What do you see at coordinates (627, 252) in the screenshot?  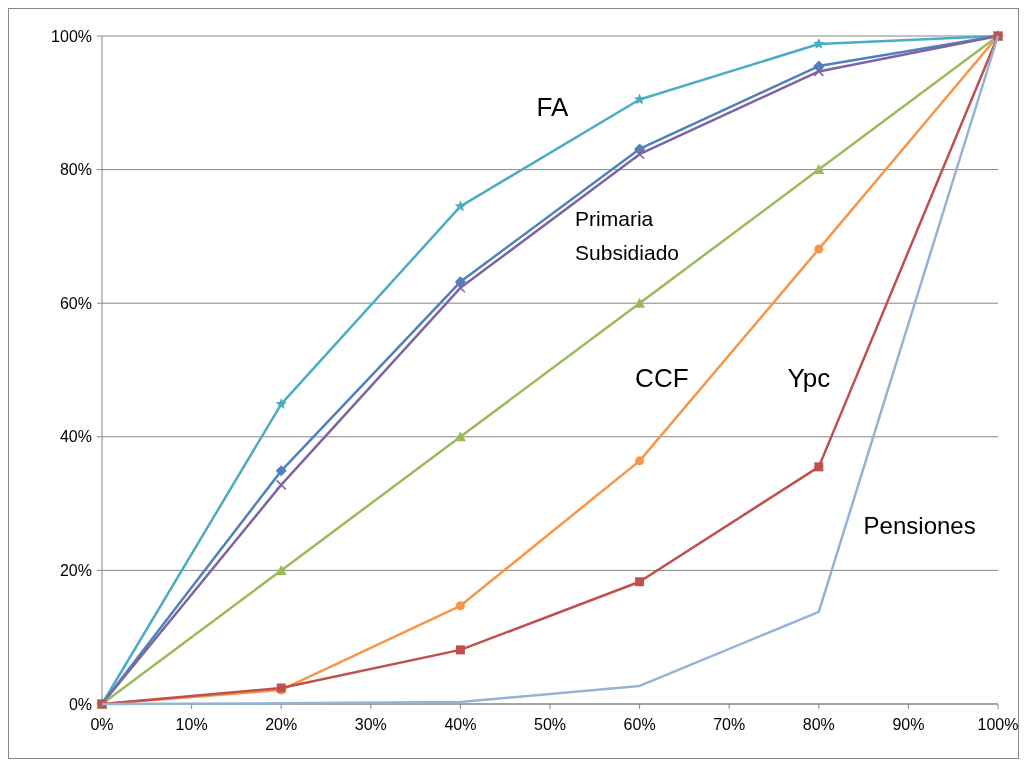 I see `series-label: Subsidiado` at bounding box center [627, 252].